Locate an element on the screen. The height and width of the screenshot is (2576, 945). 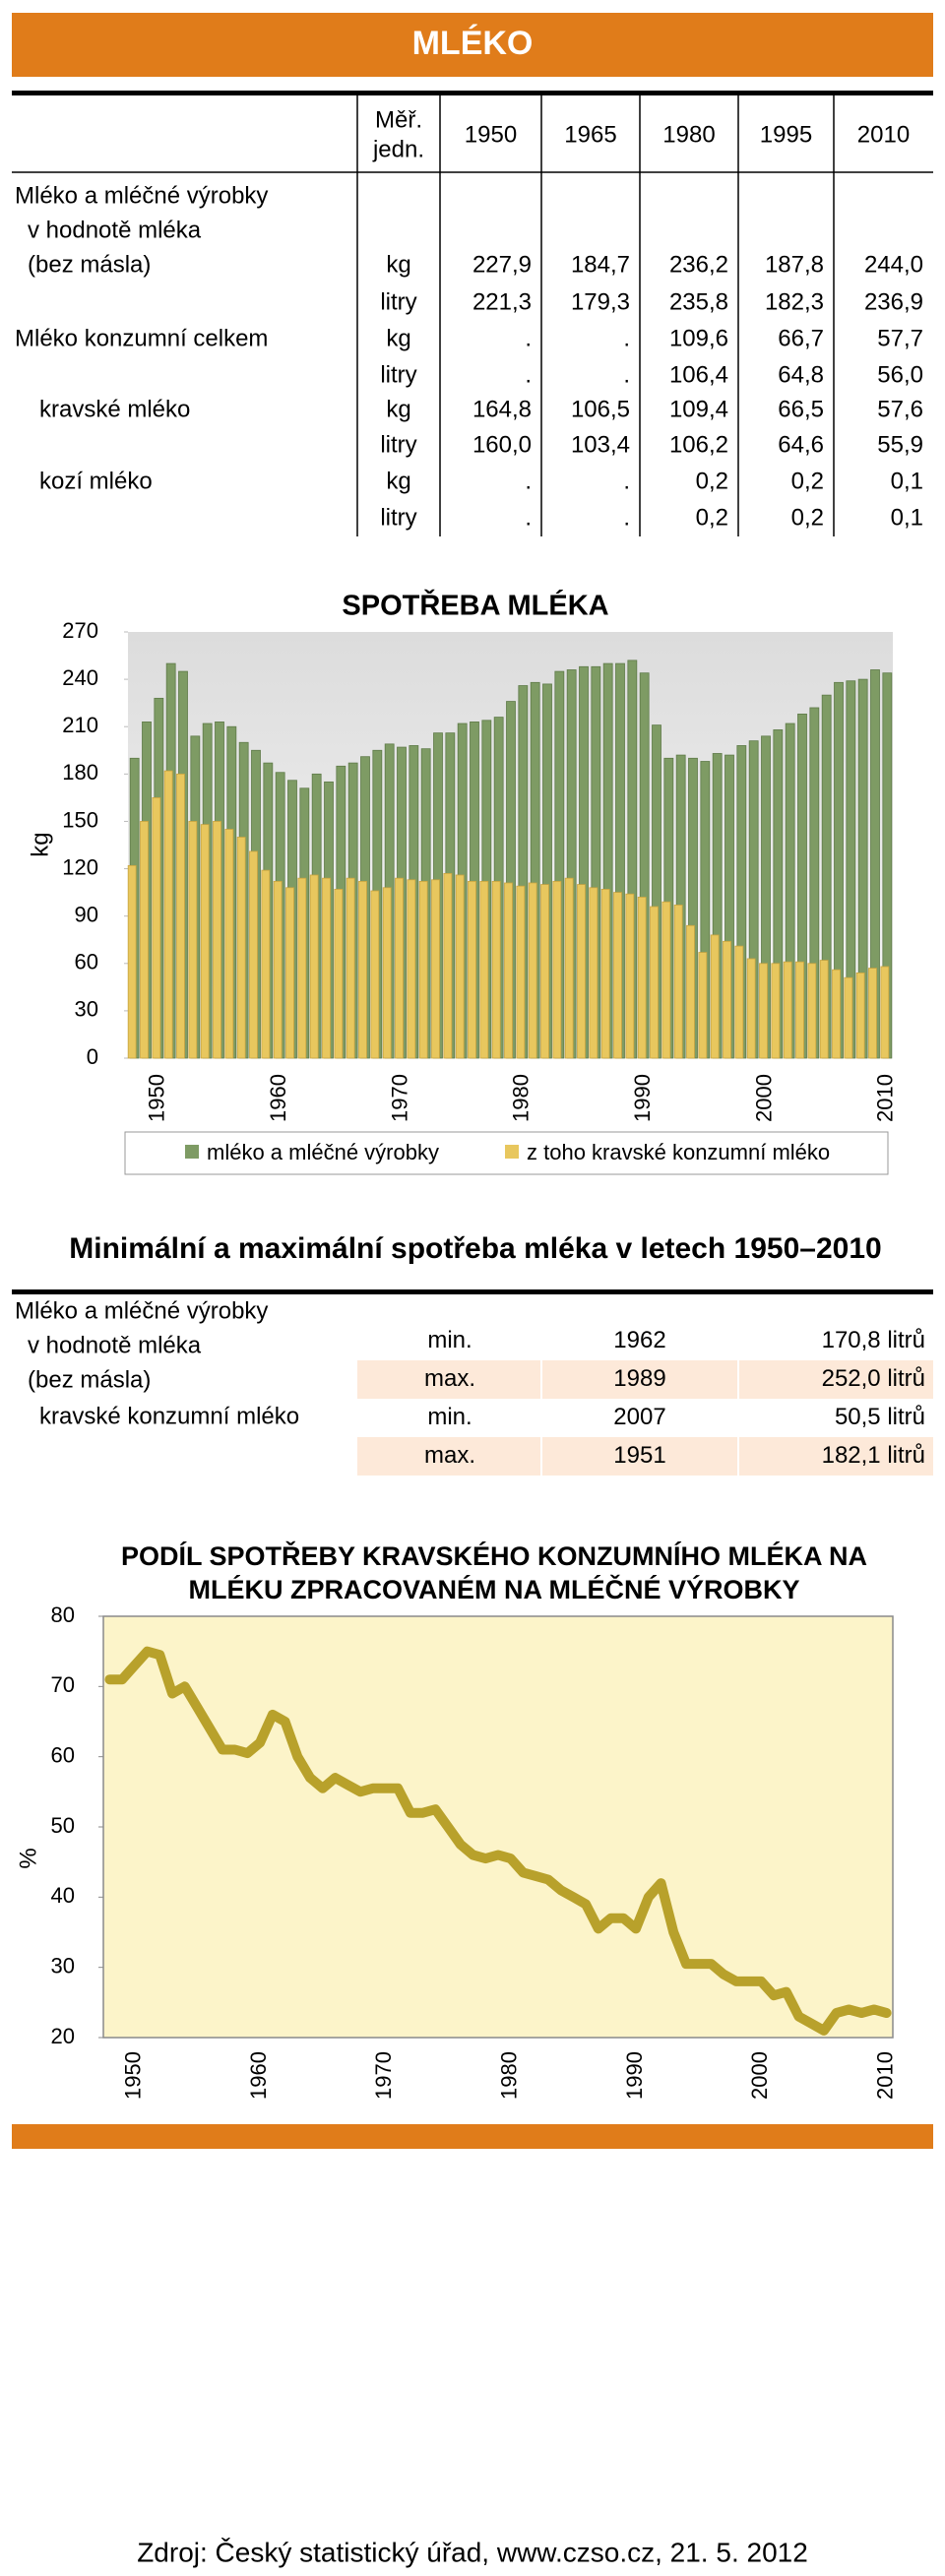
row-shade is located at coordinates (645, 1457).